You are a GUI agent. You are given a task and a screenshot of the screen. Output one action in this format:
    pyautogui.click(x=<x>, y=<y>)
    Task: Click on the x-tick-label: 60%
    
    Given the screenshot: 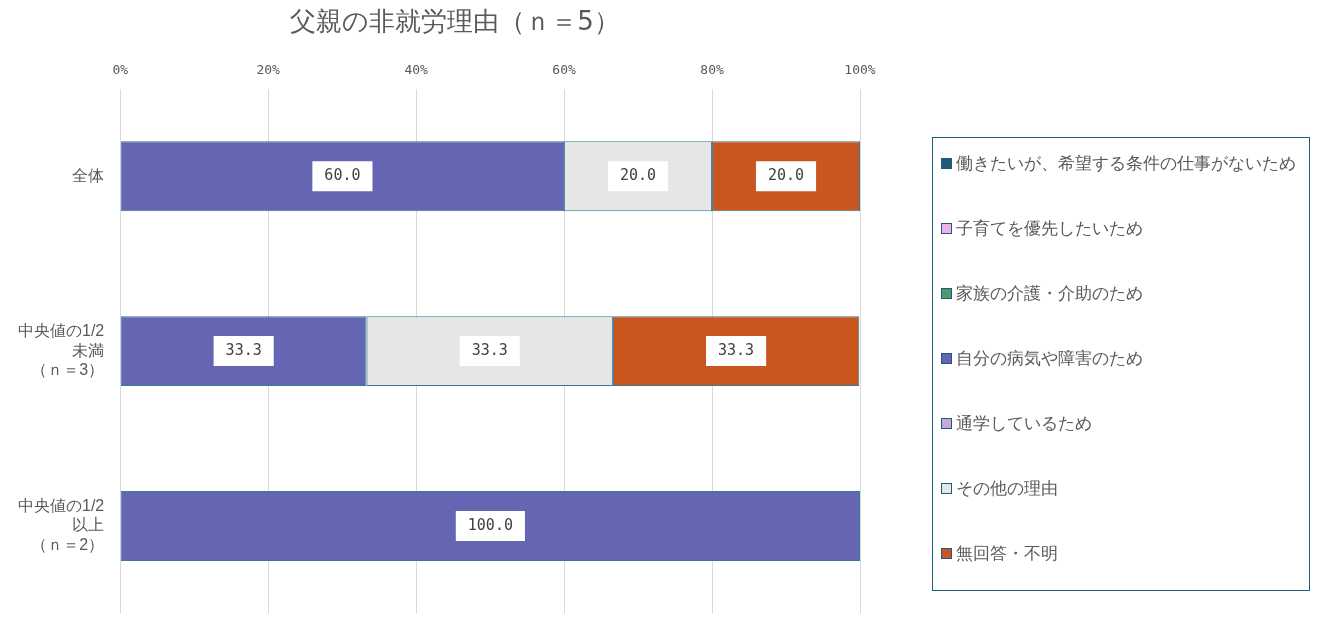 What is the action you would take?
    pyautogui.click(x=564, y=70)
    